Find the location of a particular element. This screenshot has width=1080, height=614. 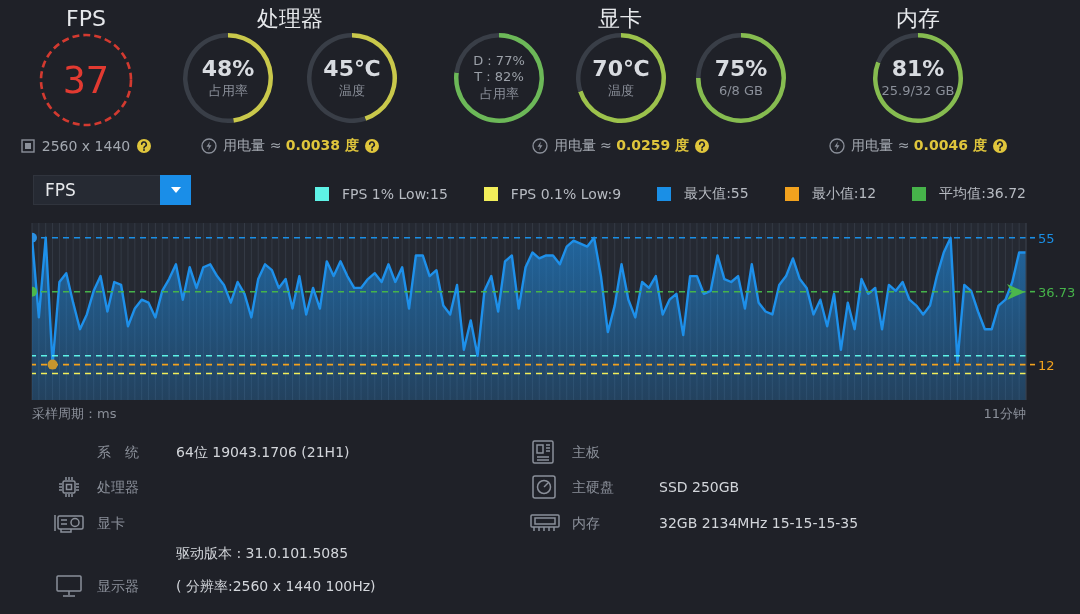

dropdown: FPS is located at coordinates (112, 190).